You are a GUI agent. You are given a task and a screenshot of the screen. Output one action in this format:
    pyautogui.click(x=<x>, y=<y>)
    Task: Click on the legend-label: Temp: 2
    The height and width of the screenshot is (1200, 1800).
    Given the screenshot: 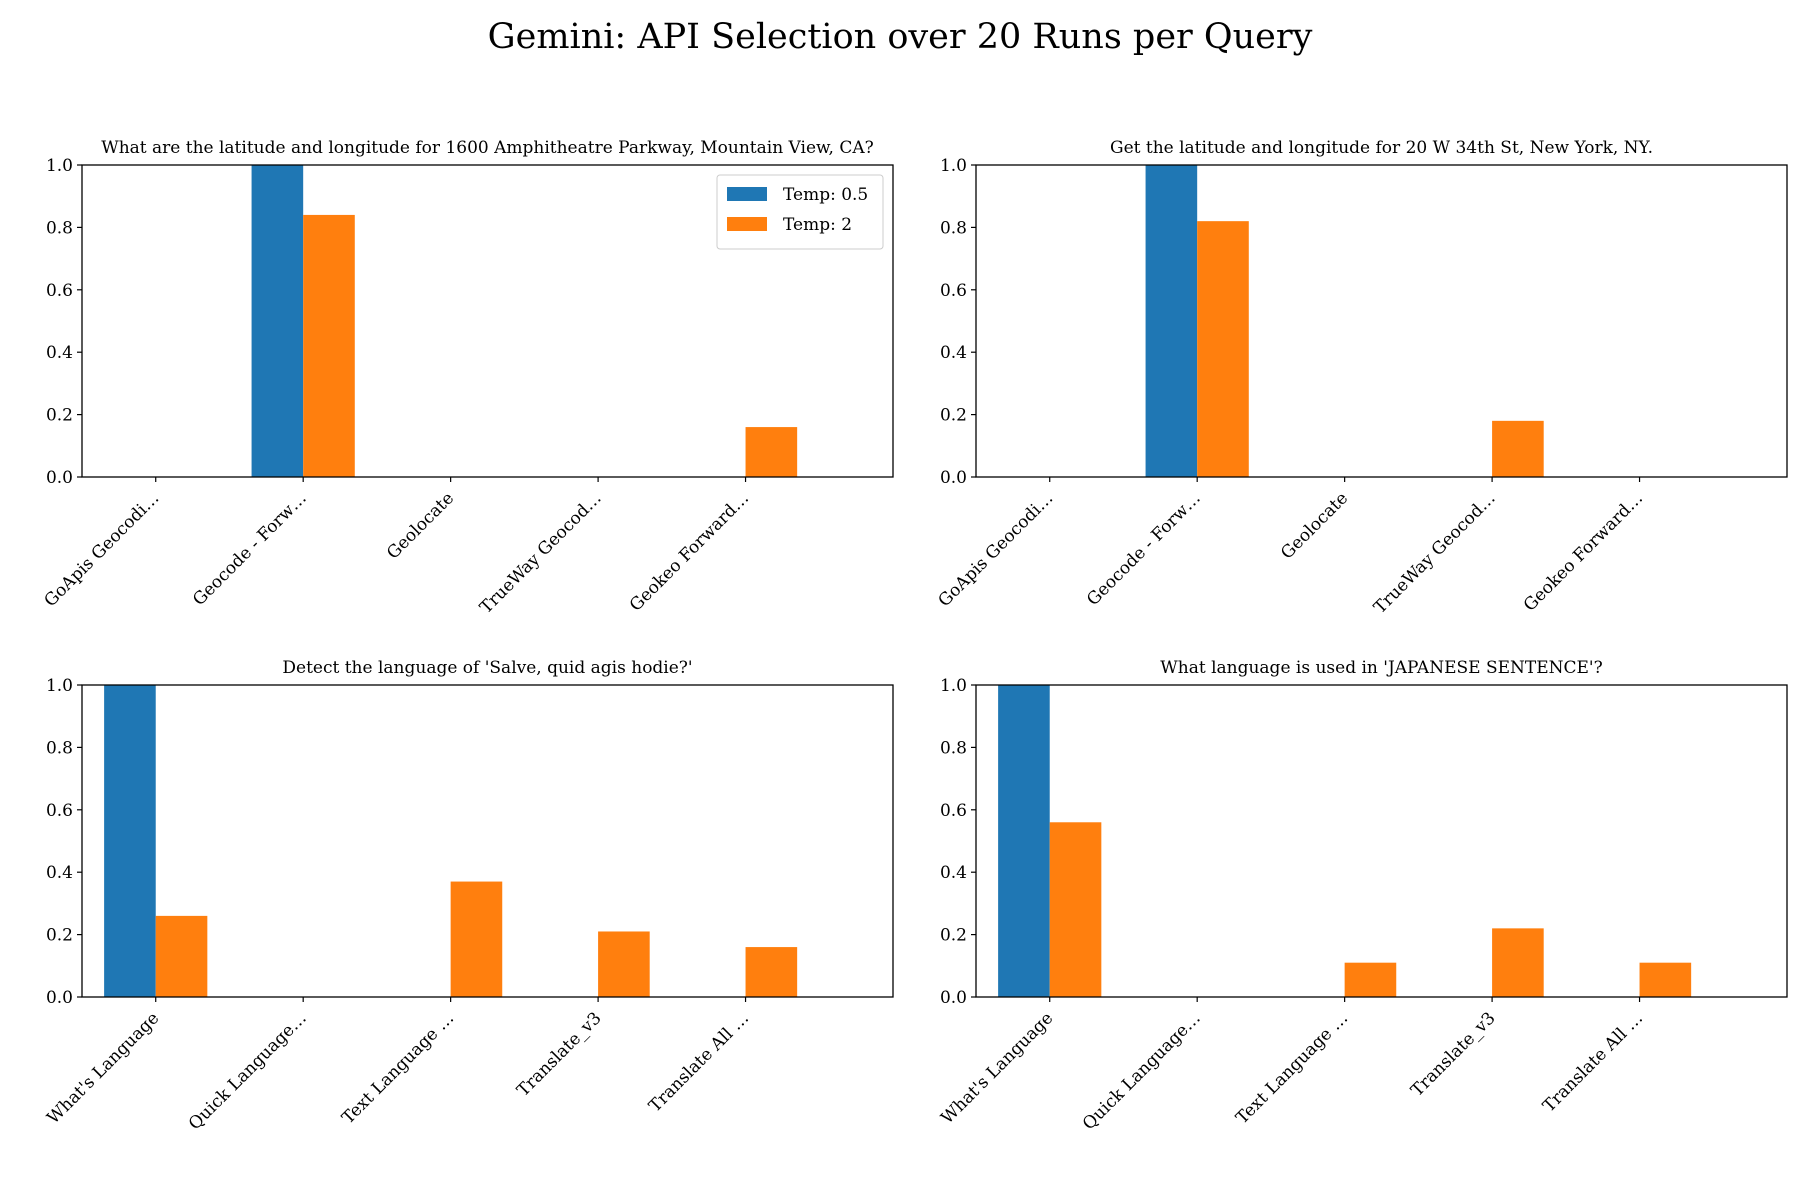 What is the action you would take?
    pyautogui.click(x=817, y=225)
    